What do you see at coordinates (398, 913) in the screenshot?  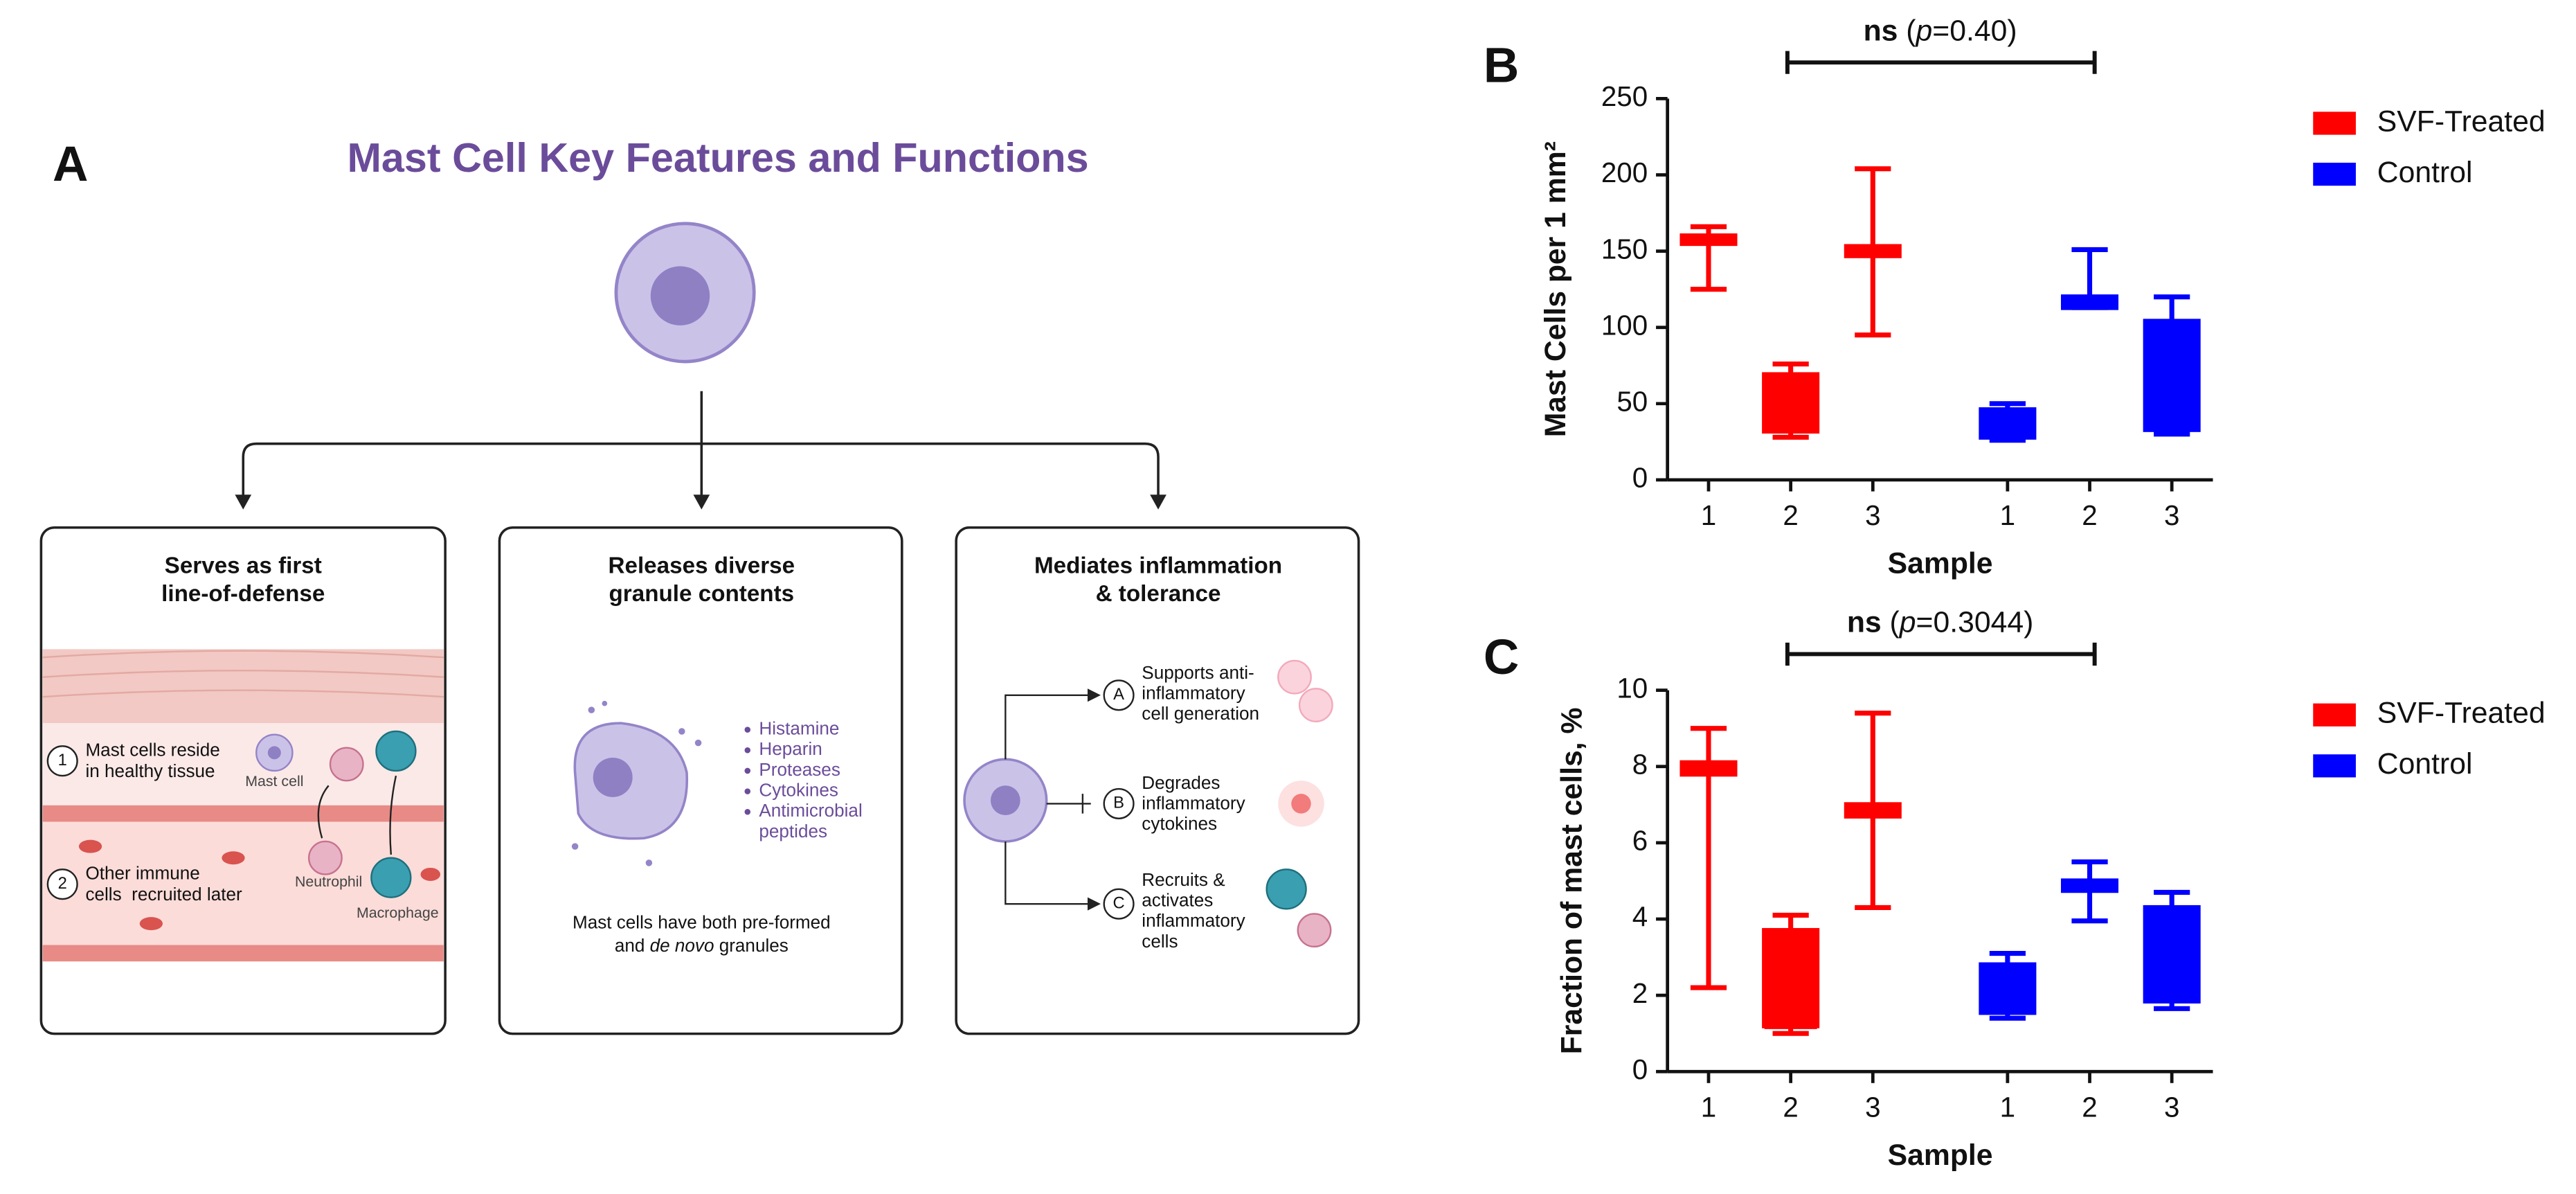 I see `cell-label: Macrophage` at bounding box center [398, 913].